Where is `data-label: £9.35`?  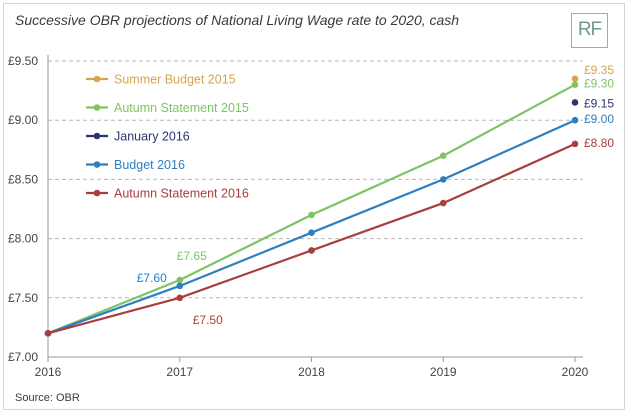 data-label: £9.35 is located at coordinates (599, 70).